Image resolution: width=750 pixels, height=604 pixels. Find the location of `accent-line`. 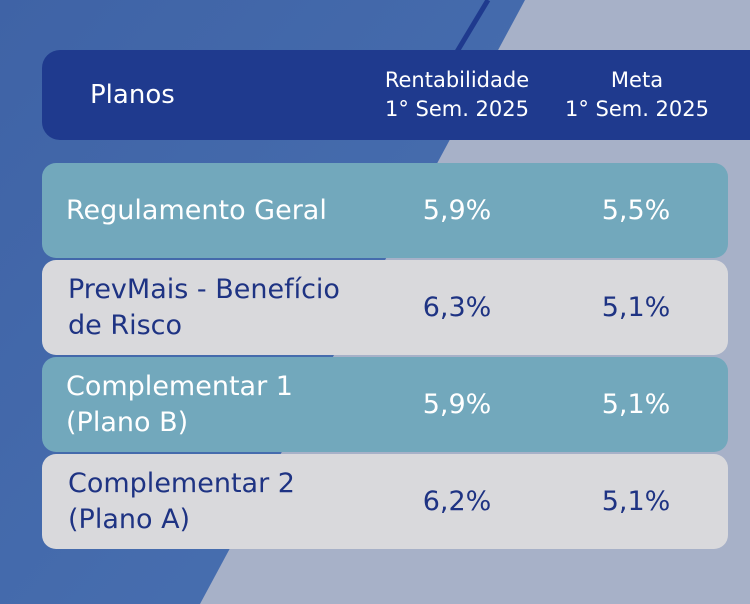

accent-line is located at coordinates (471, 28).